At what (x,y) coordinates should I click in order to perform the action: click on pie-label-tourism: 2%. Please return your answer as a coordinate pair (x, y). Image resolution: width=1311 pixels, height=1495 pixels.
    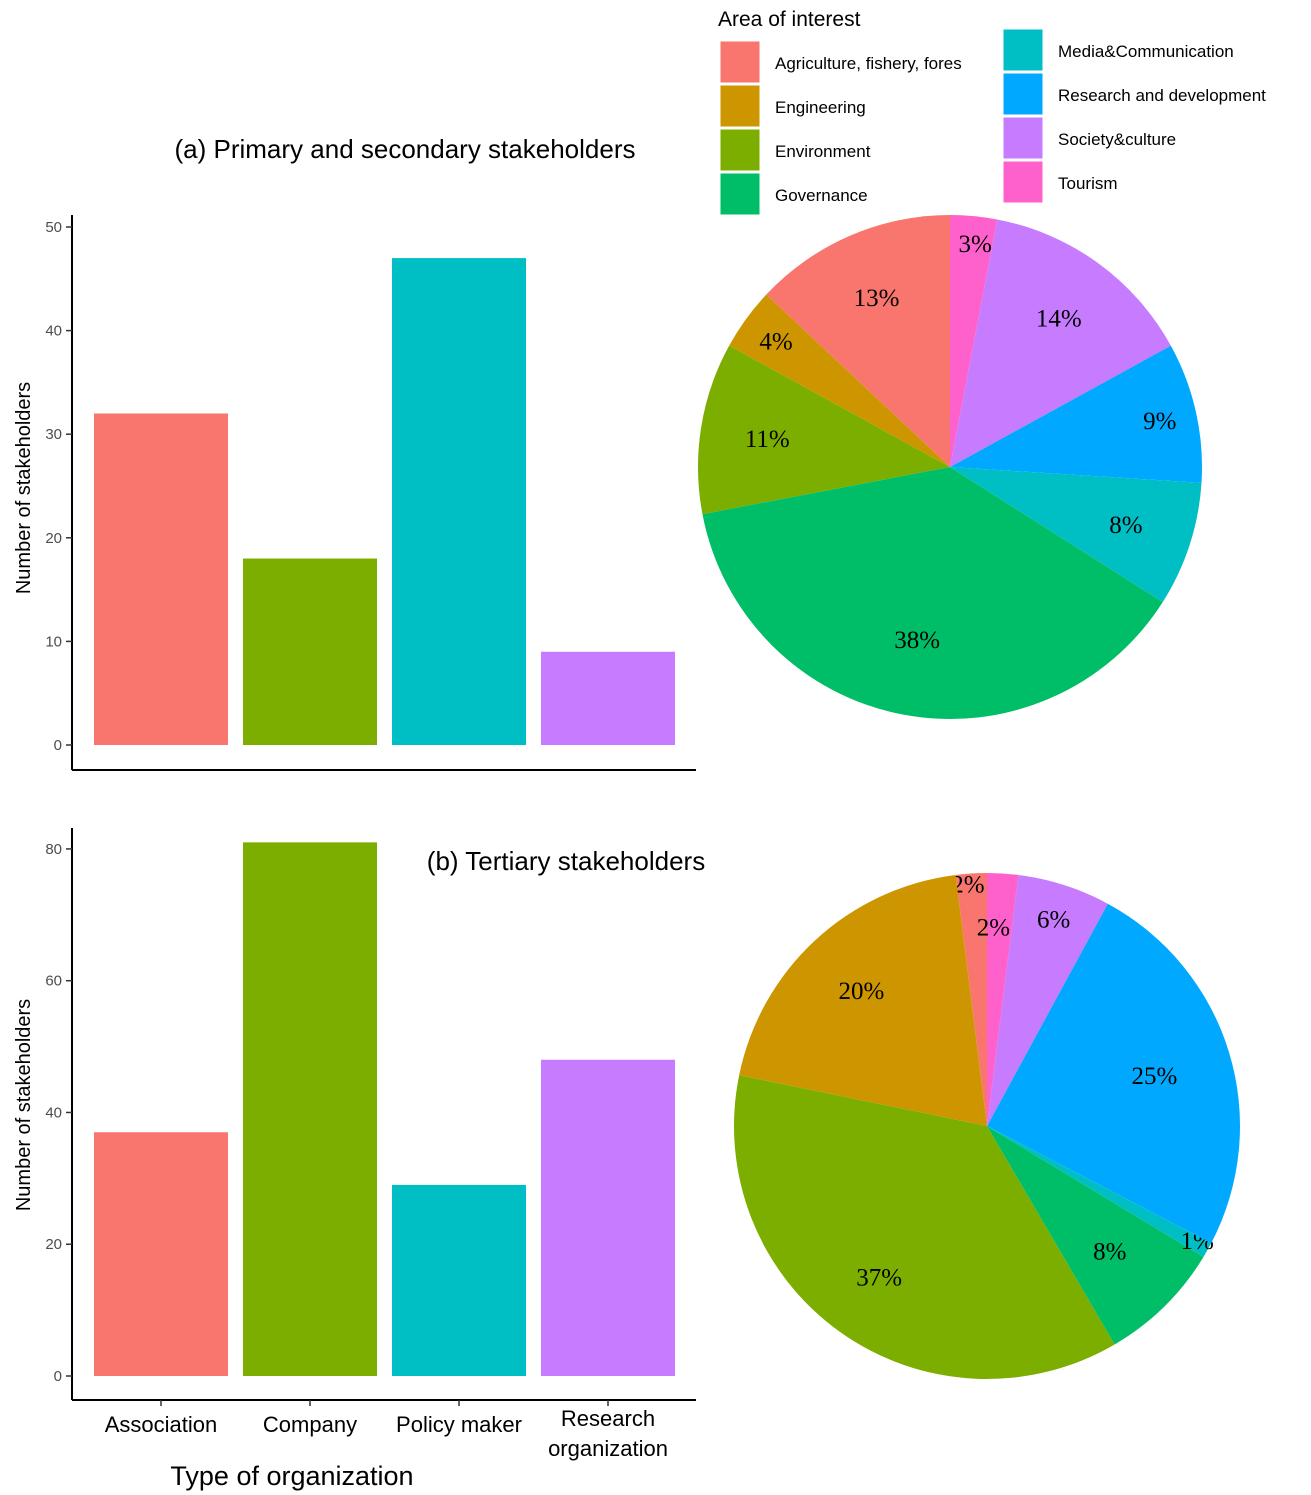
    Looking at the image, I should click on (993, 927).